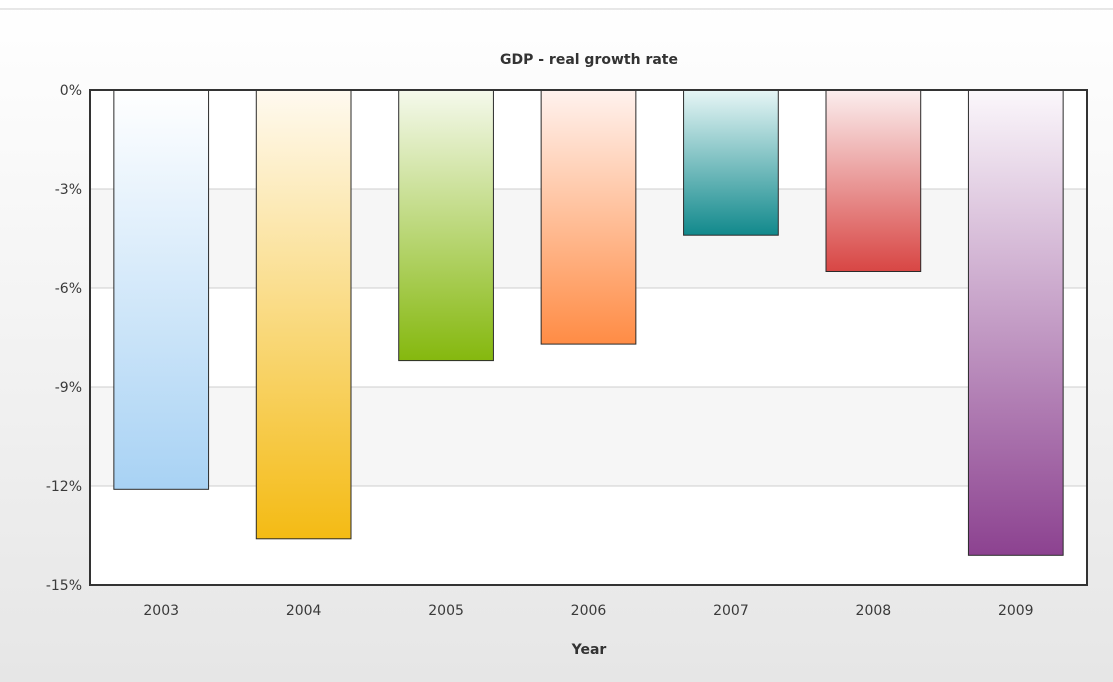 This screenshot has width=1113, height=682. Describe the element at coordinates (304, 611) in the screenshot. I see `x-tick-label: 2004` at that location.